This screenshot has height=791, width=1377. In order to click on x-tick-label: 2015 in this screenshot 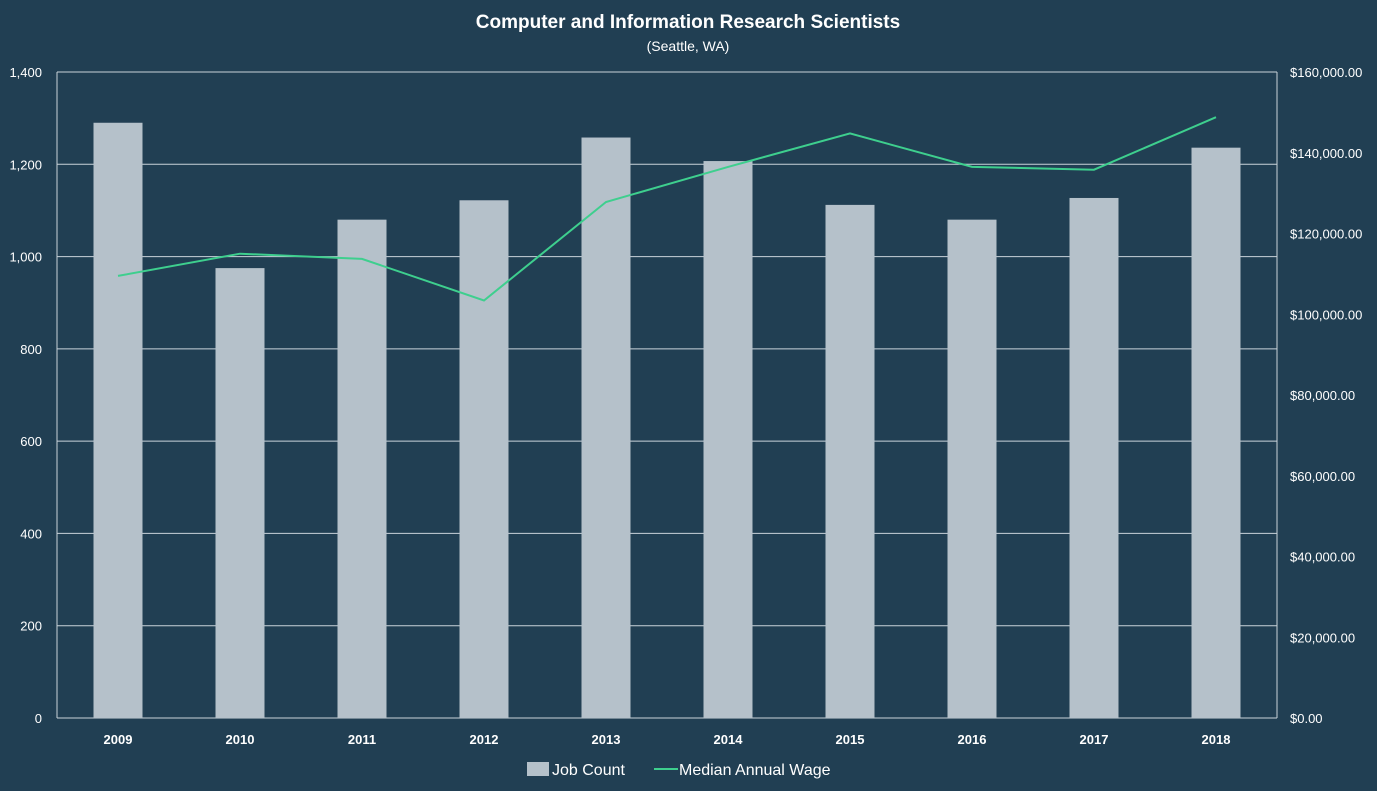, I will do `click(850, 739)`.